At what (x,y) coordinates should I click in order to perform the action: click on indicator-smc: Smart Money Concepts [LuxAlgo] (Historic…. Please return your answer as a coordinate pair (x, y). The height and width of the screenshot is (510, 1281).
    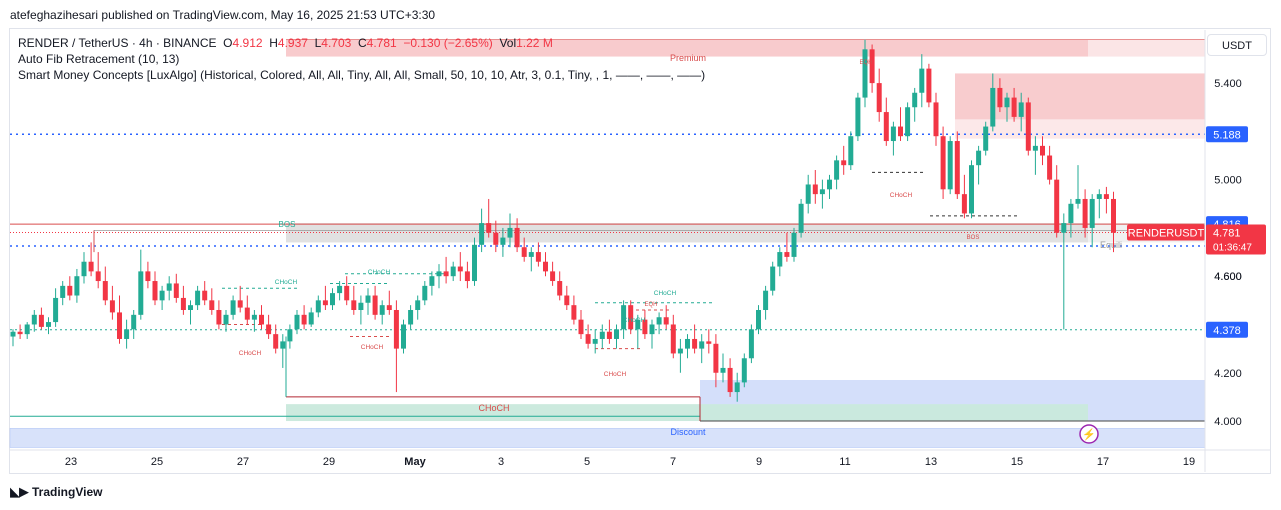
    Looking at the image, I should click on (362, 75).